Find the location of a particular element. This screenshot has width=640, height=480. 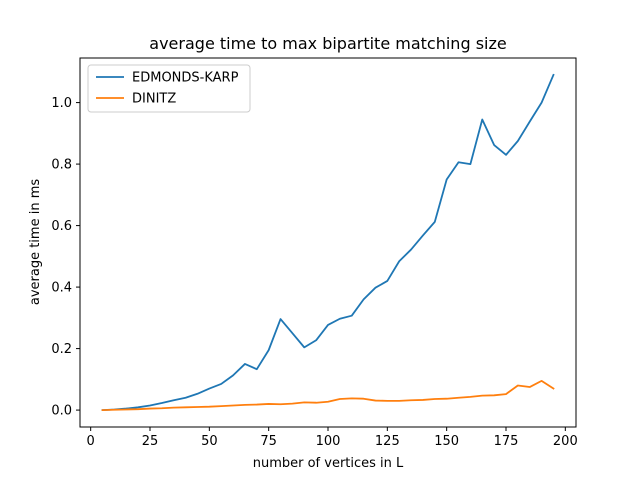

legend-box is located at coordinates (169, 88).